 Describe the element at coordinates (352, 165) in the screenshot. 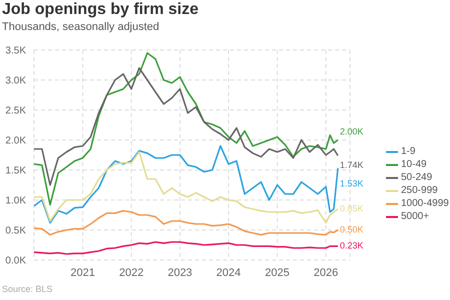

I see `data-label: 1.74K` at that location.